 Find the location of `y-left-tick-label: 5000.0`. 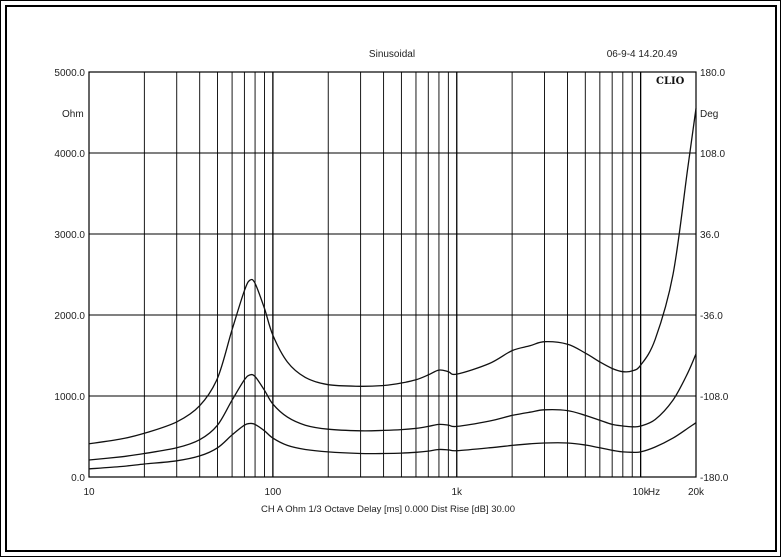

y-left-tick-label: 5000.0 is located at coordinates (69, 73).